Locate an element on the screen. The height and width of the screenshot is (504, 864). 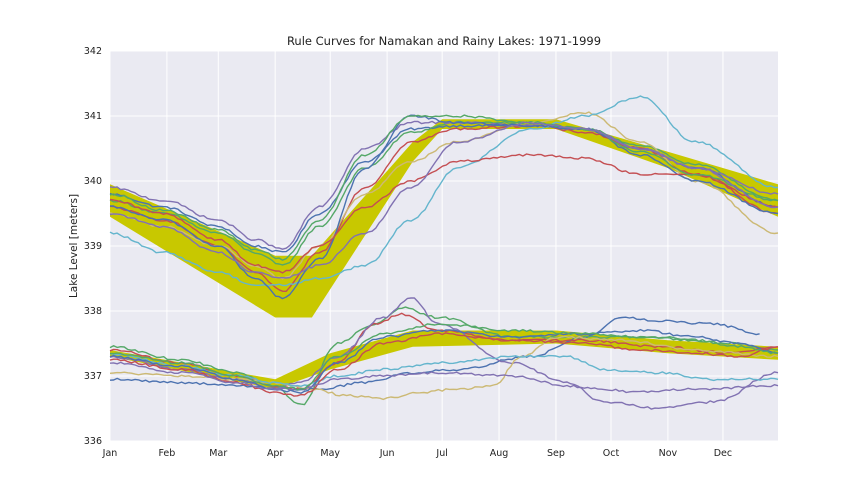
x-tick-label: Oct is located at coordinates (611, 453).